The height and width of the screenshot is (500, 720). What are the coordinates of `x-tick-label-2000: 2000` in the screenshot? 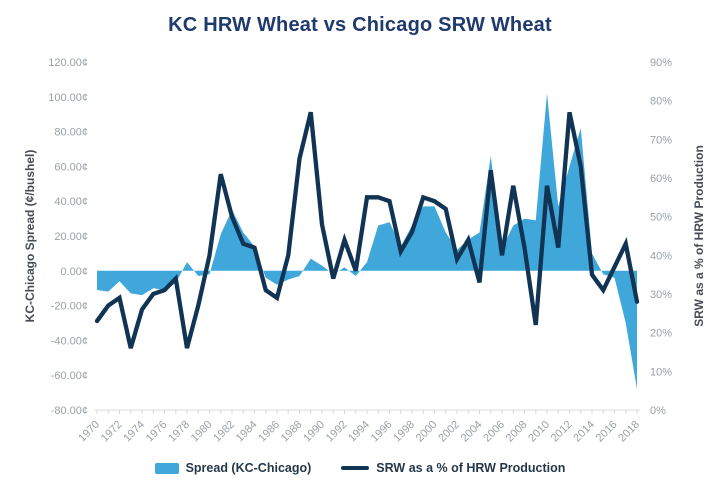 It's located at (427, 432).